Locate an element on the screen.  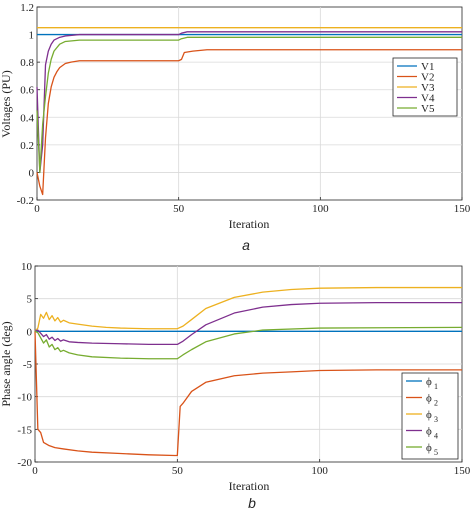
panel-b-x-tick-label: 0 is located at coordinates (35, 471).